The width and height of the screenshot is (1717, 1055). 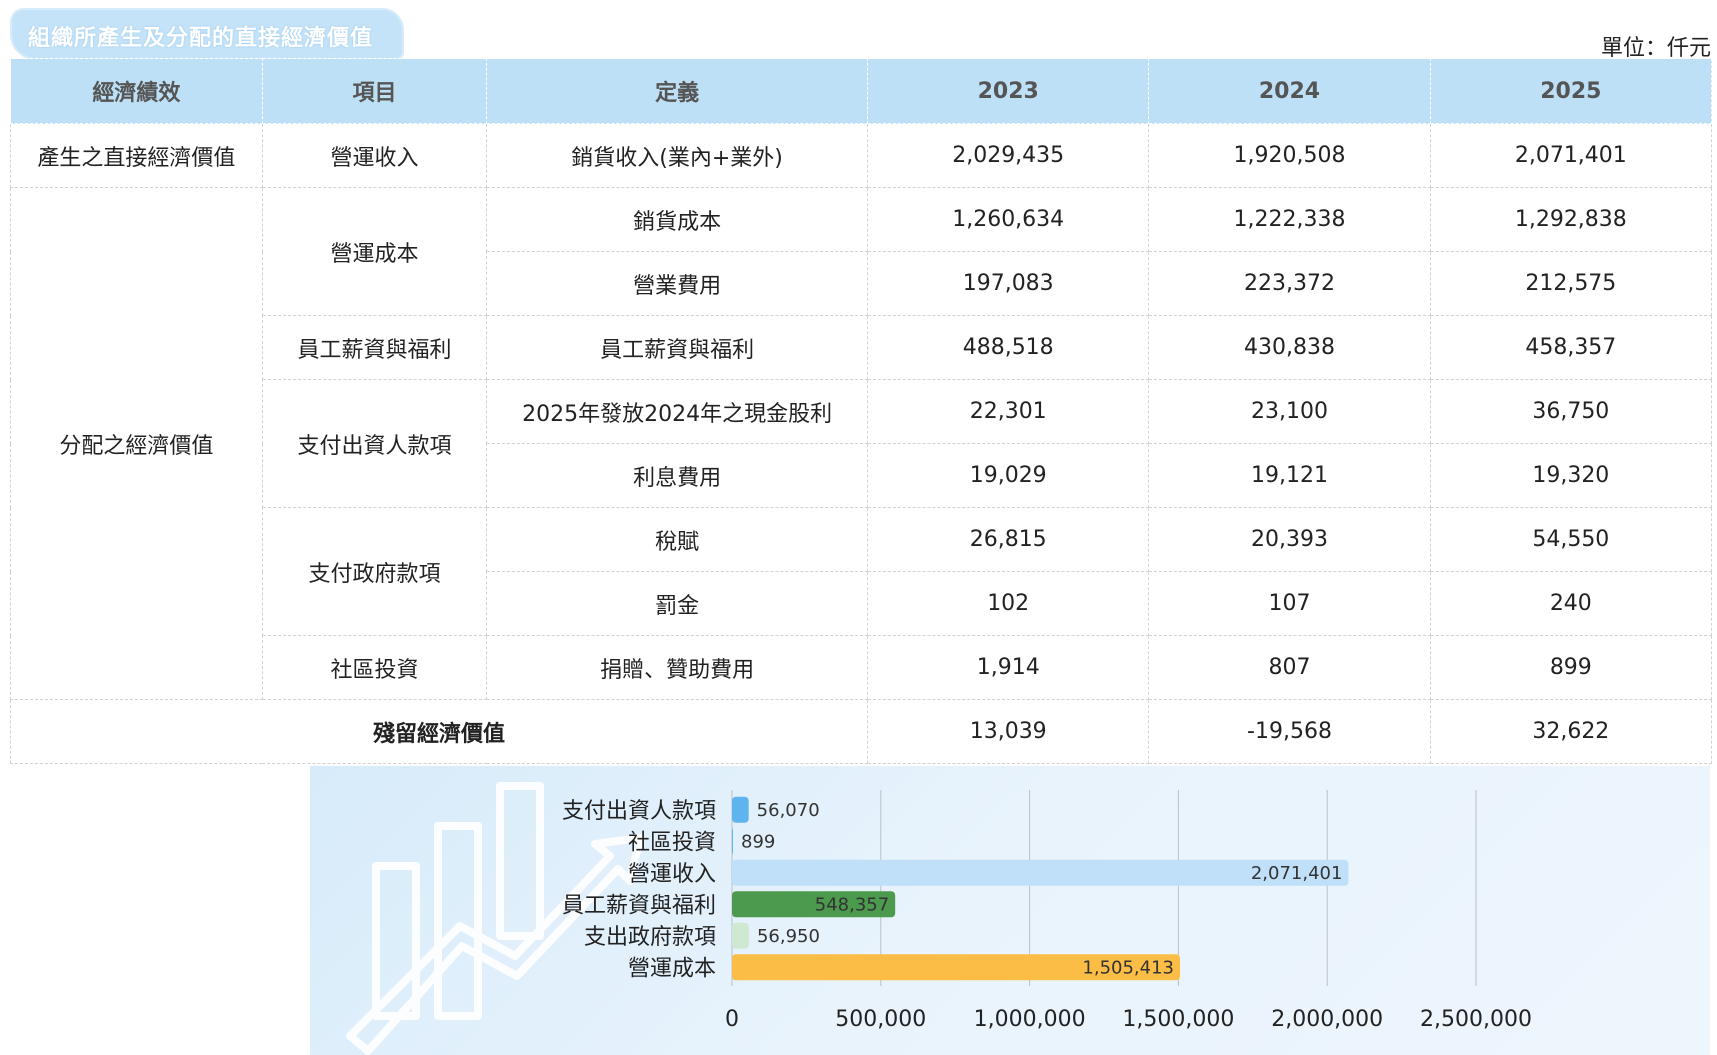 I want to click on value-cell: 2,029,435, so click(x=1008, y=155).